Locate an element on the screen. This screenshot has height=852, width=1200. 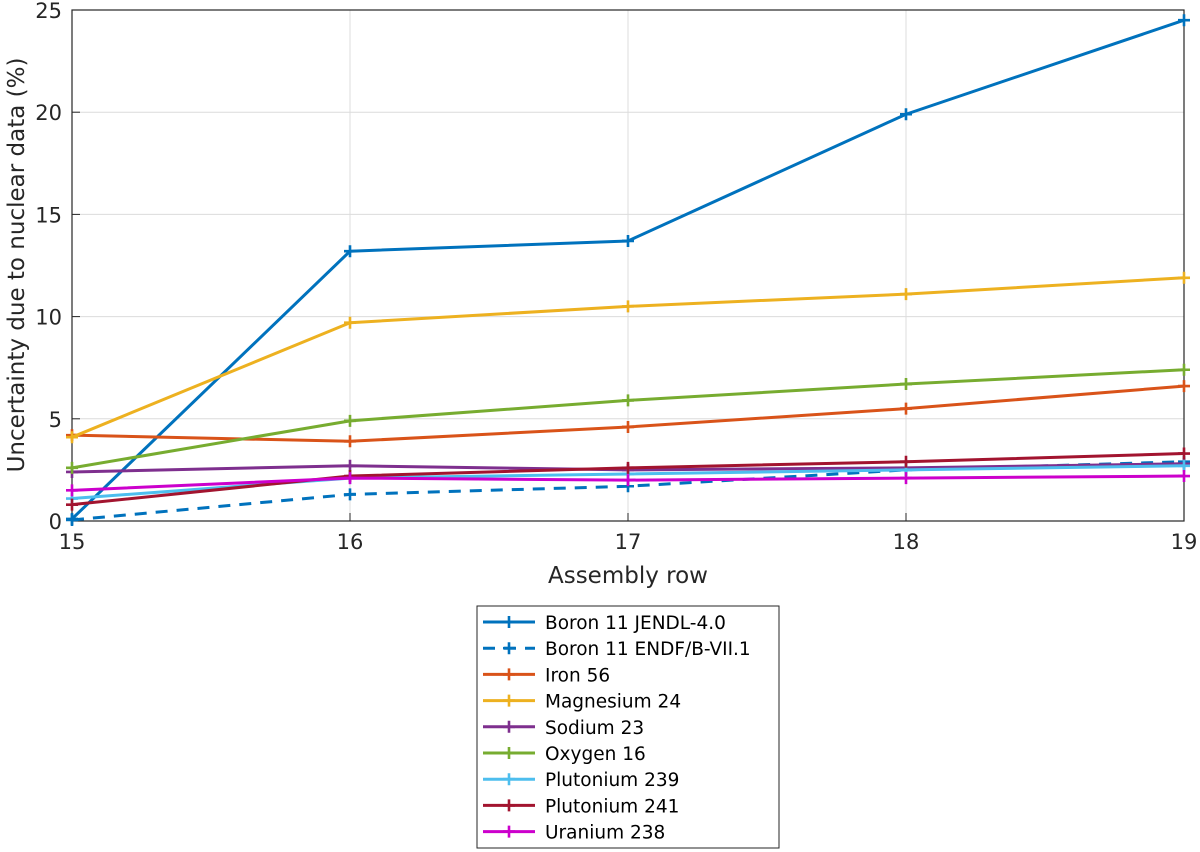
legend-label: Sodium 23 is located at coordinates (594, 728).